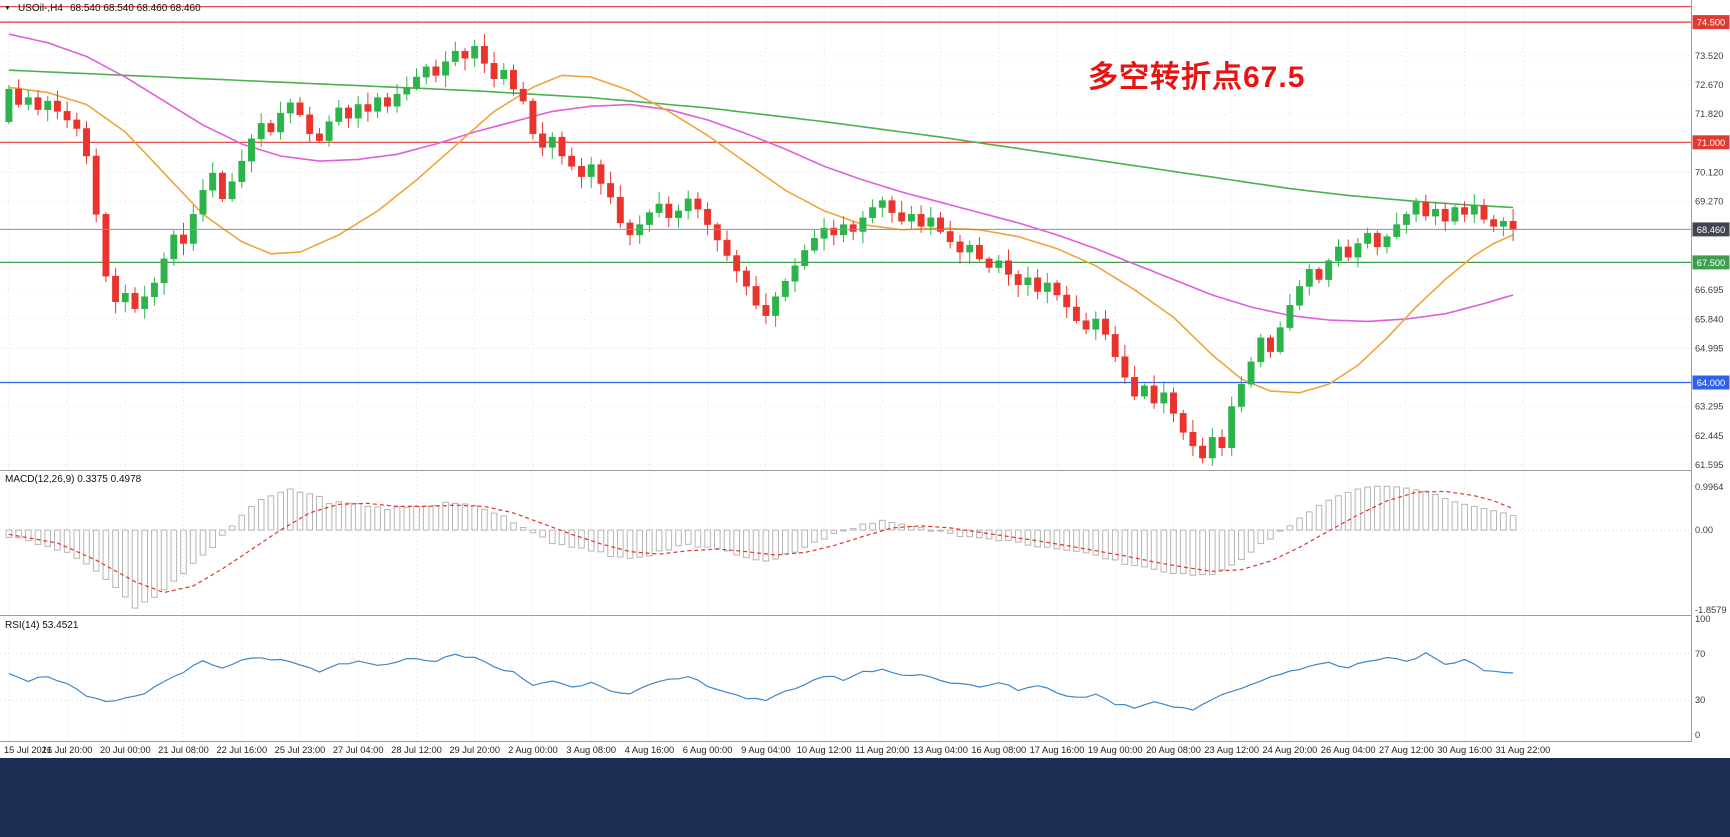  Describe the element at coordinates (1348, 750) in the screenshot. I see `svg-text: 26 Aug 04:00` at that location.